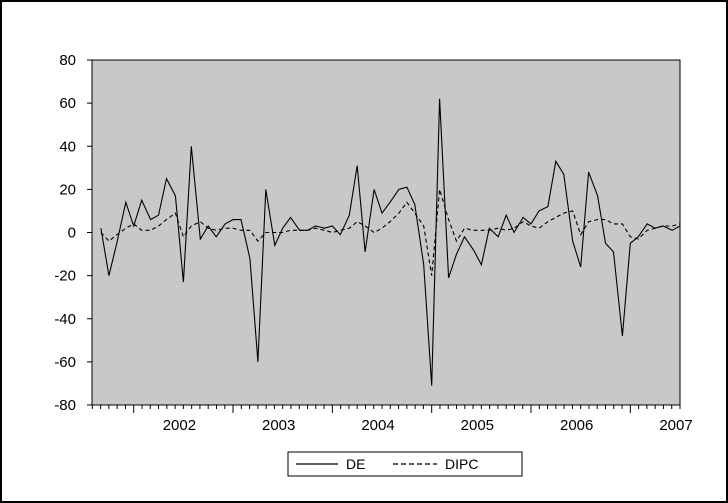 Image resolution: width=728 pixels, height=503 pixels. What do you see at coordinates (390, 232) in the screenshot?
I see `series-line-dipc` at bounding box center [390, 232].